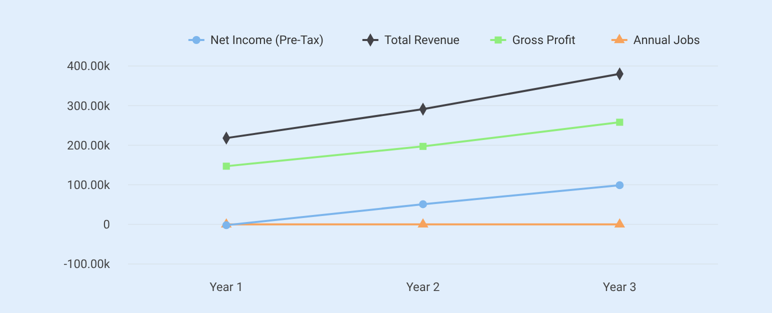 The image size is (772, 313). Describe the element at coordinates (422, 40) in the screenshot. I see `legend-label: Total Revenue` at that location.